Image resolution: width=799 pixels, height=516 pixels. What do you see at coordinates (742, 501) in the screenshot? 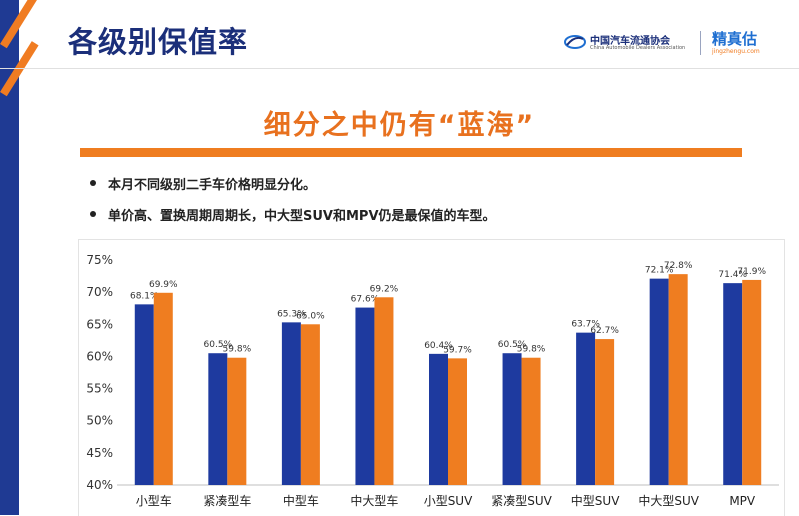
I see `x-tick-label: MPV` at bounding box center [742, 501].